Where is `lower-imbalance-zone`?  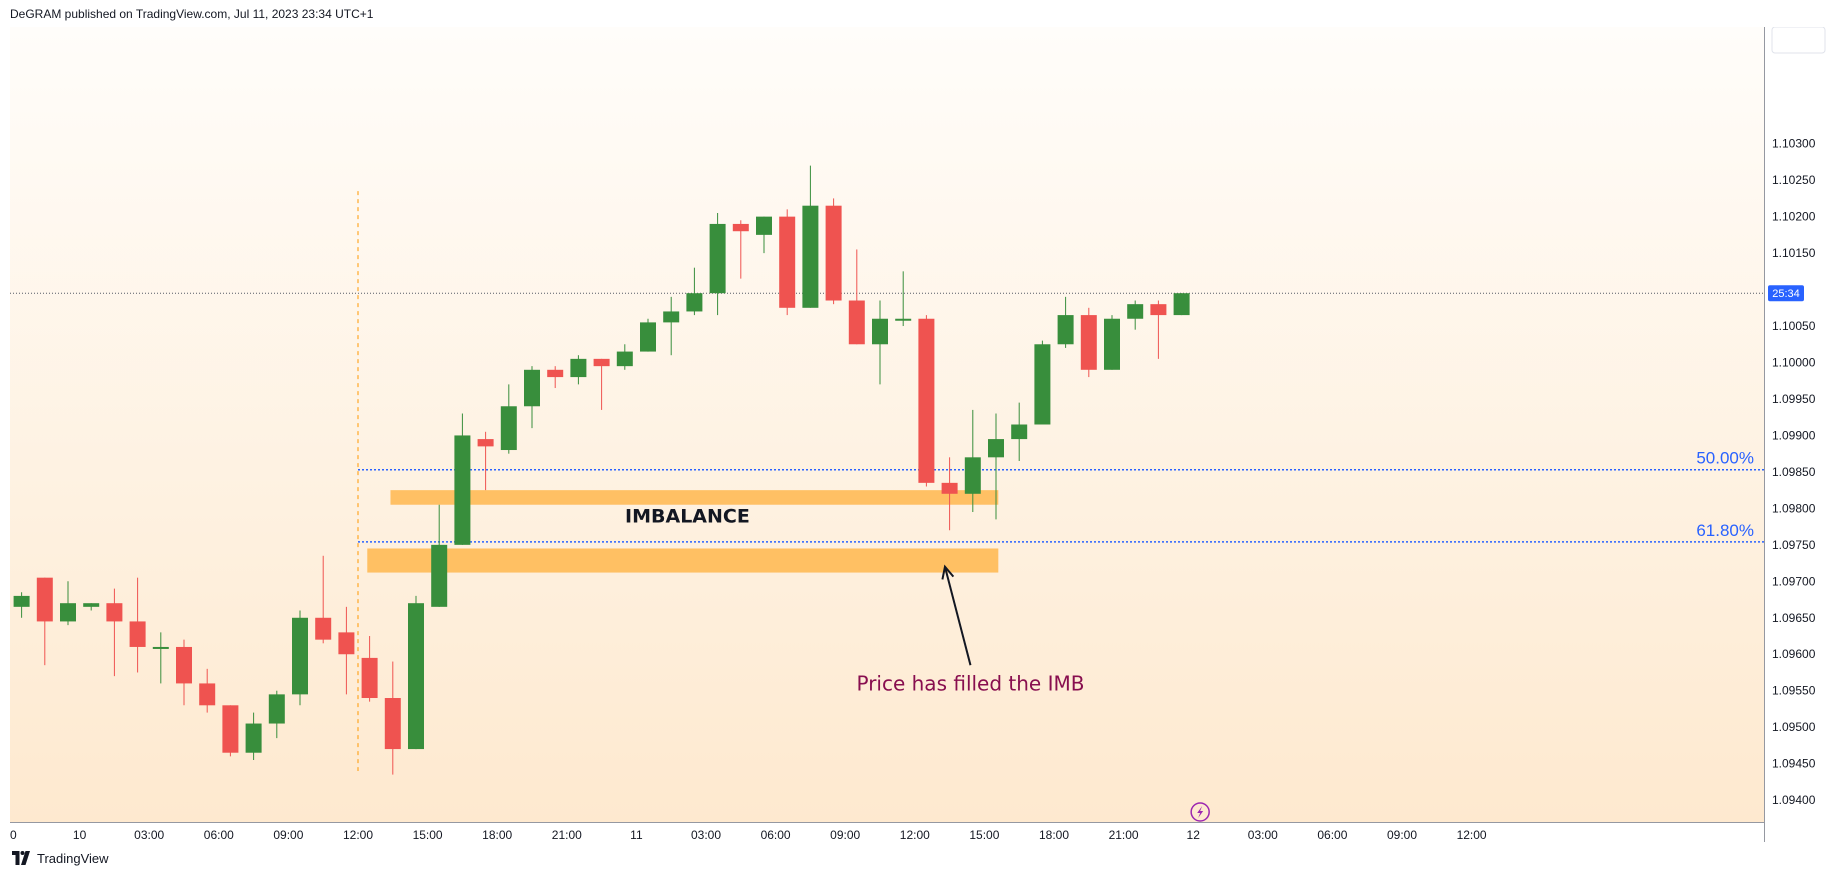
lower-imbalance-zone is located at coordinates (683, 560).